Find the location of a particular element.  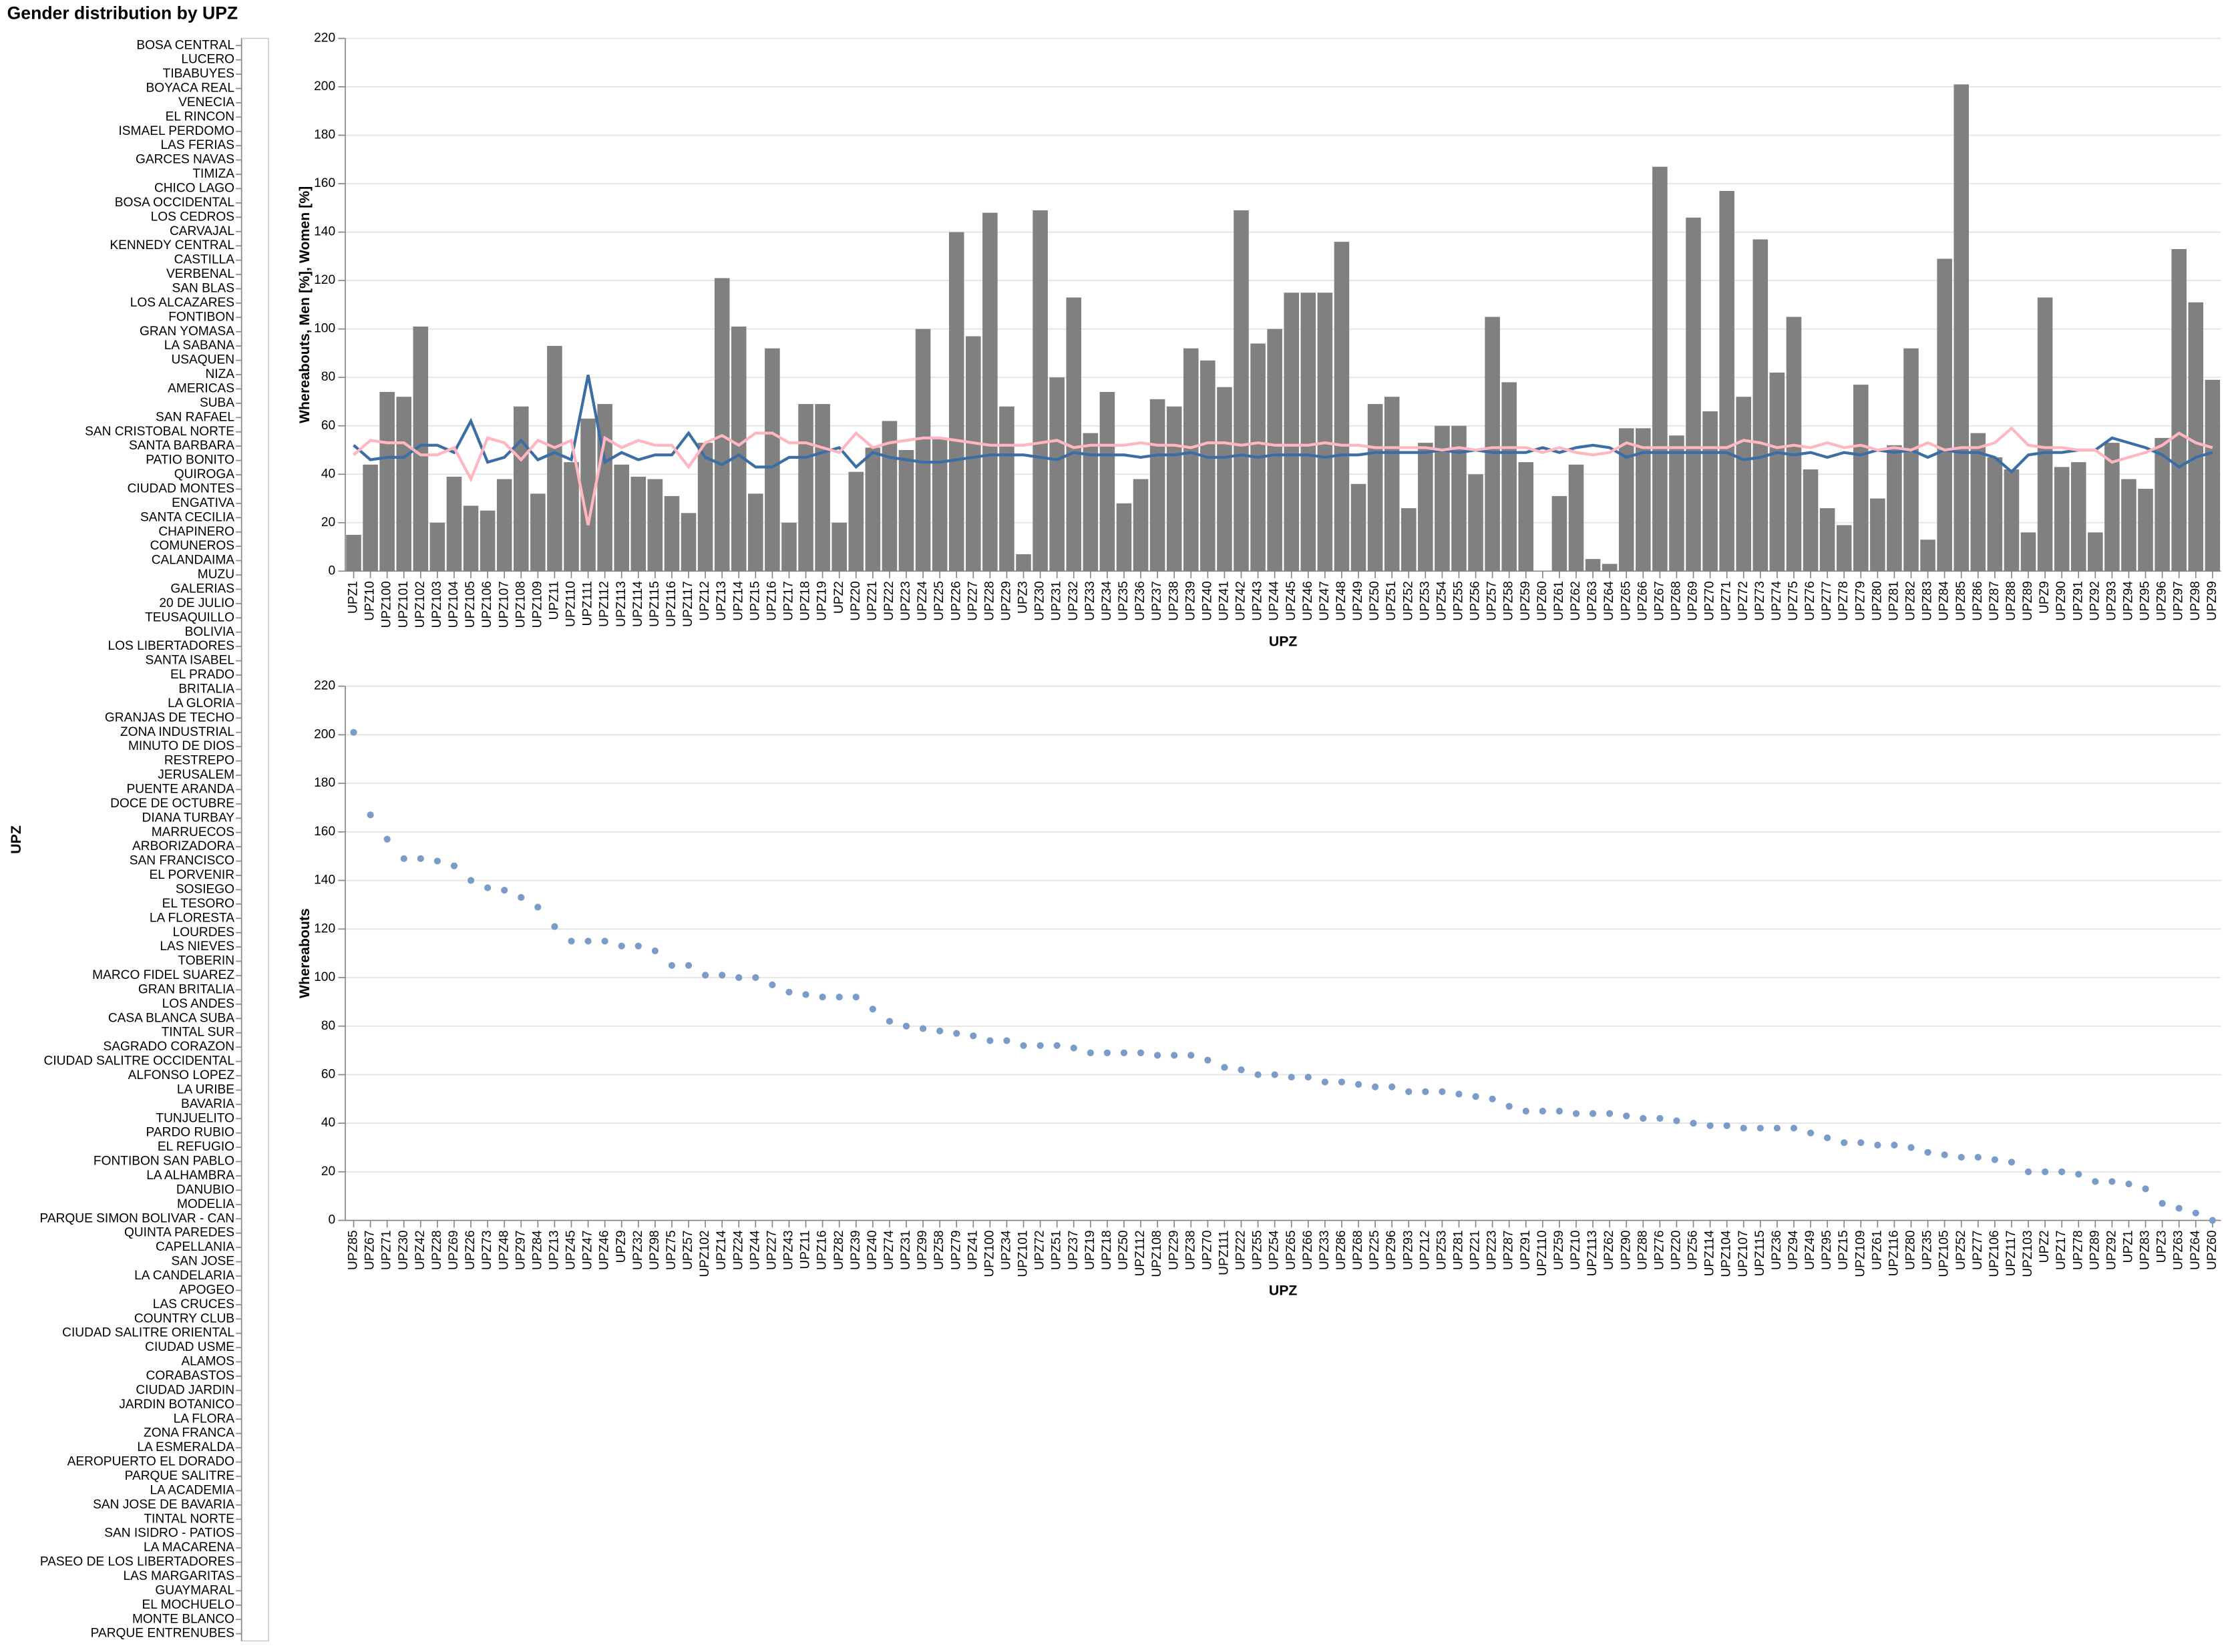

y-tick-label: DANUBIO is located at coordinates (205, 1190).